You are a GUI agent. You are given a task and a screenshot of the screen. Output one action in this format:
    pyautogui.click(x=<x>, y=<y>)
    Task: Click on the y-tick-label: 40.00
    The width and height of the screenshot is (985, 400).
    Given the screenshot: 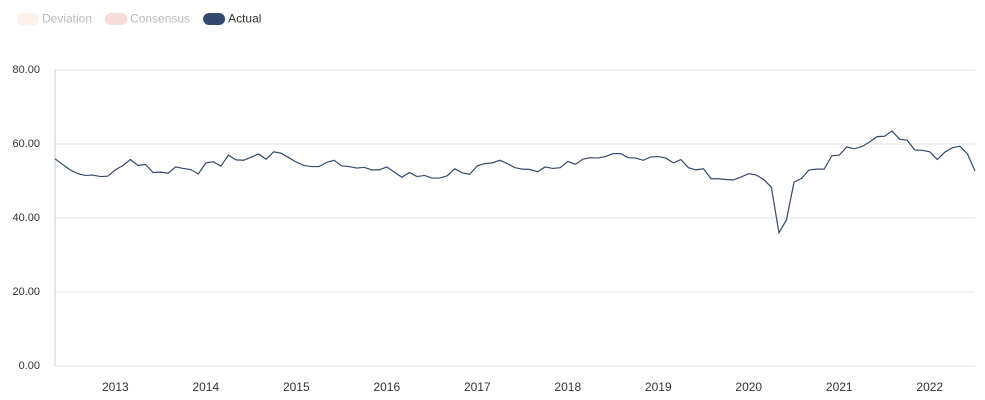 What is the action you would take?
    pyautogui.click(x=26, y=218)
    